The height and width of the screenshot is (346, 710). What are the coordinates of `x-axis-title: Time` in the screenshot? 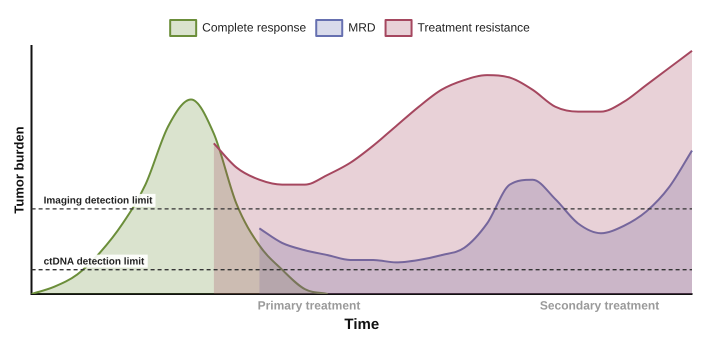 It's located at (362, 325).